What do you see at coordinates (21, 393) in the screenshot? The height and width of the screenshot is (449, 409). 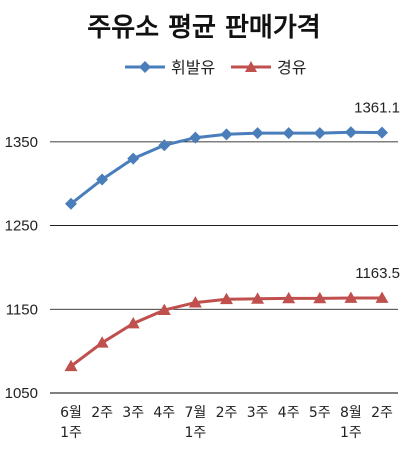 I see `y-tick-label: 1050` at bounding box center [21, 393].